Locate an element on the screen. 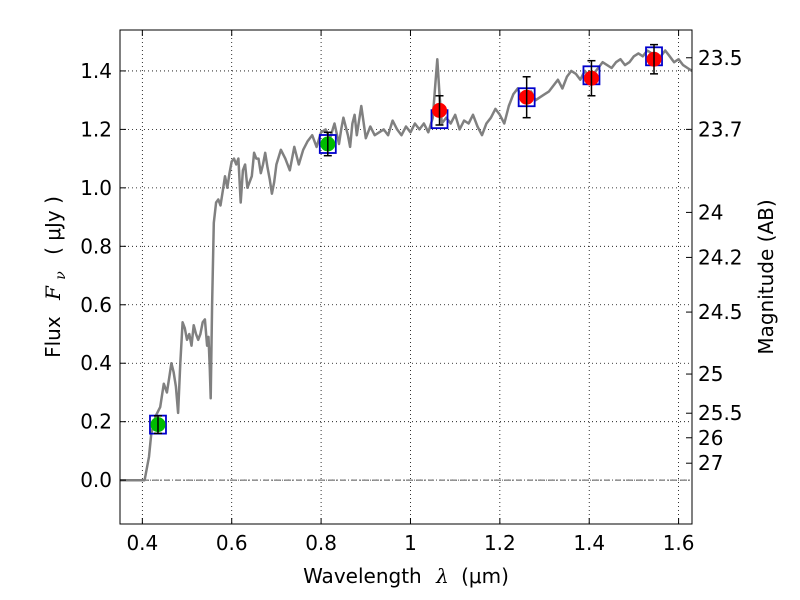  y-tick-label: 0.4 is located at coordinates (96, 363).